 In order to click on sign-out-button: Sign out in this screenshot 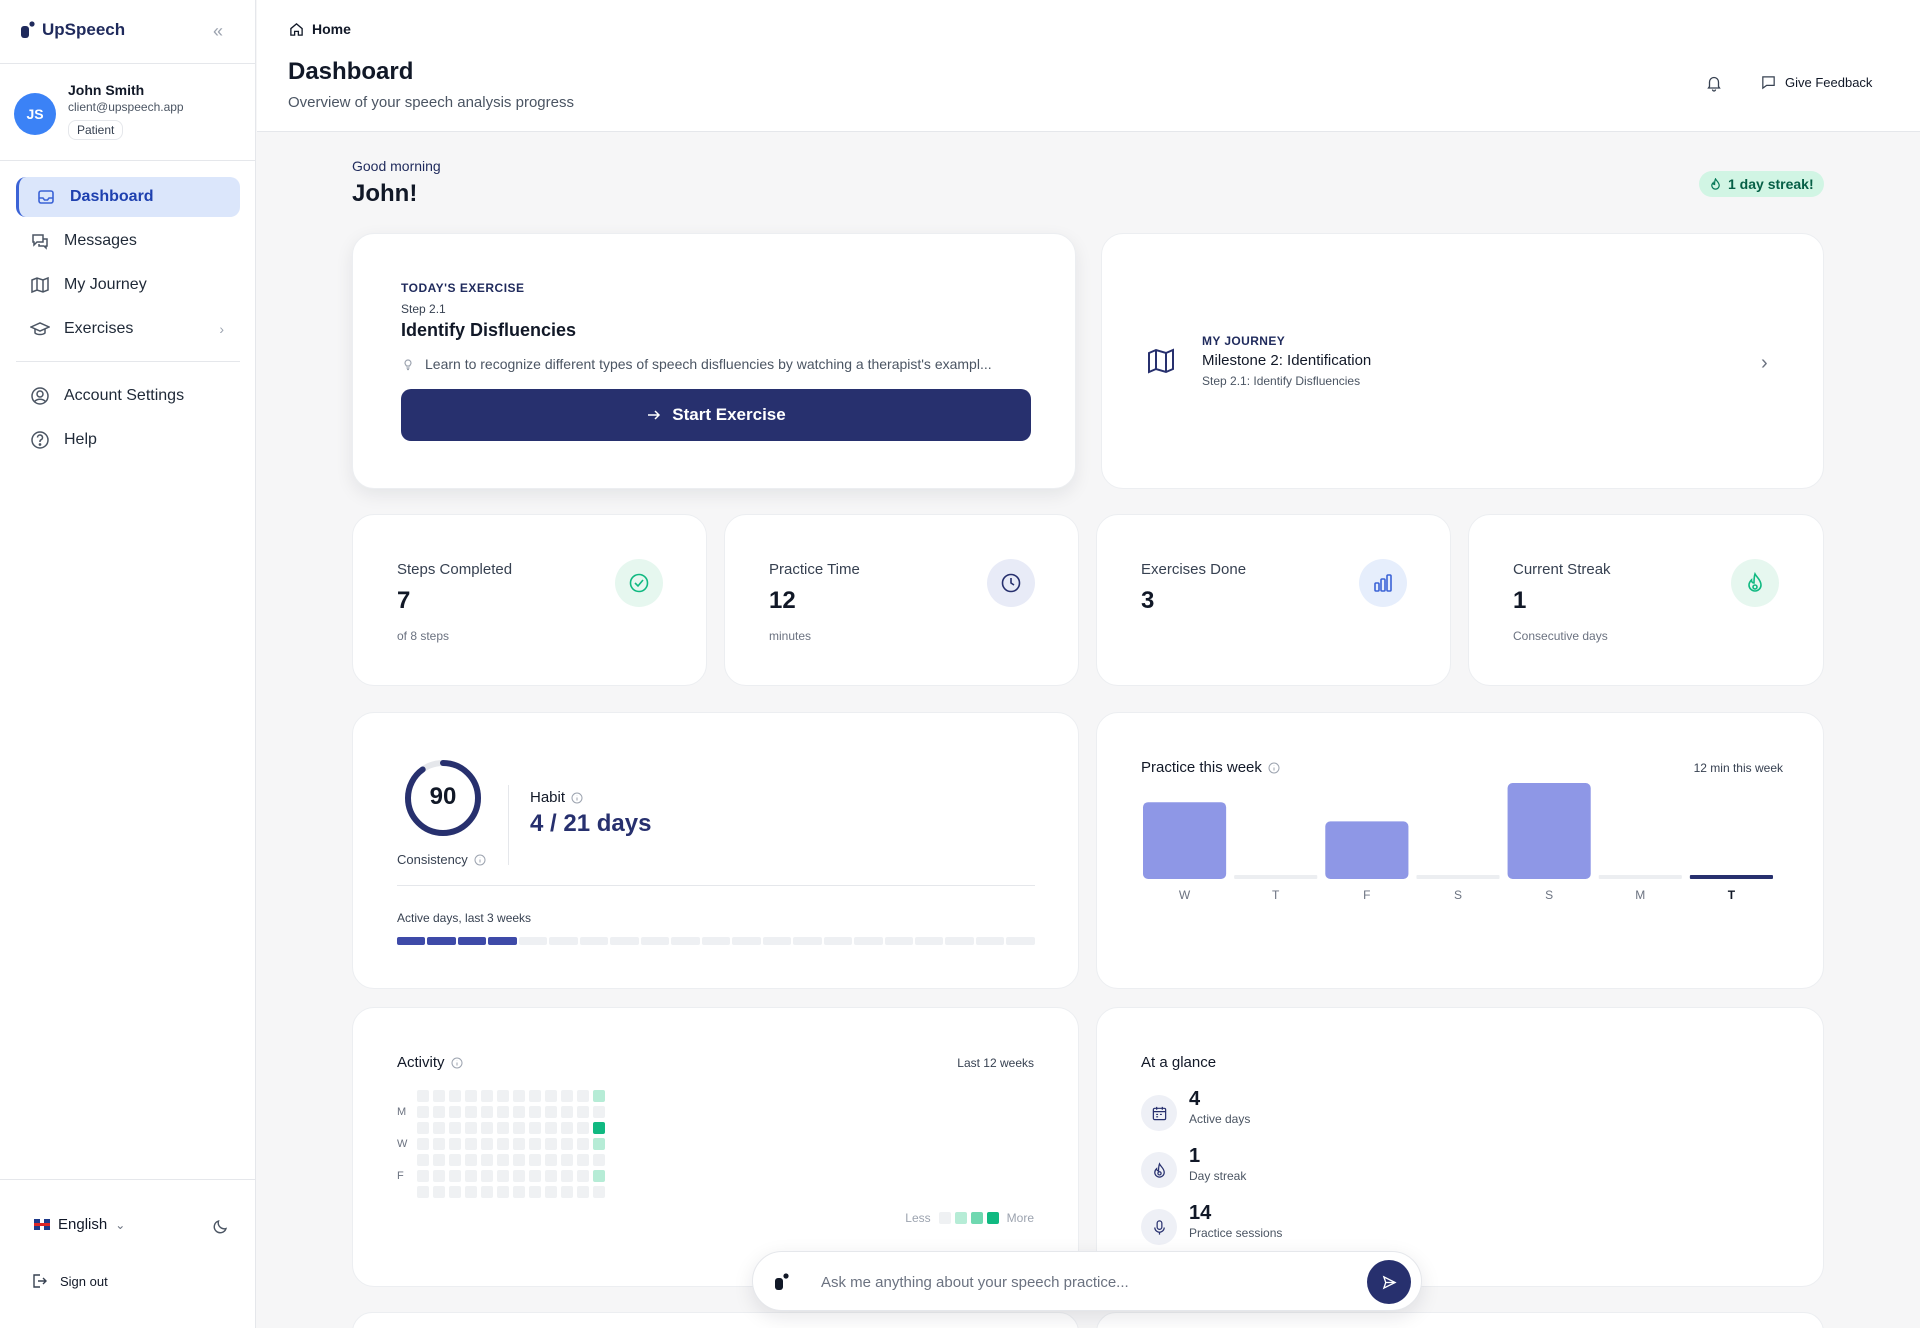, I will do `click(69, 1281)`.